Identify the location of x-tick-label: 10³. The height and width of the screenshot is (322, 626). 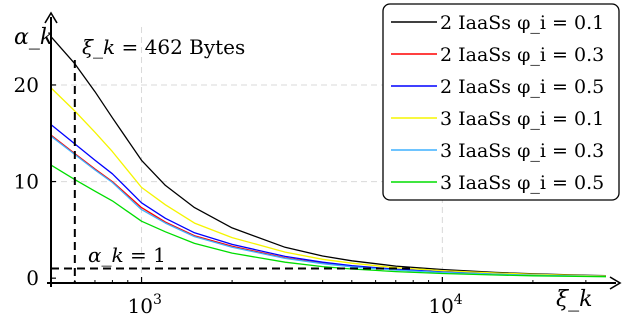
(145, 305).